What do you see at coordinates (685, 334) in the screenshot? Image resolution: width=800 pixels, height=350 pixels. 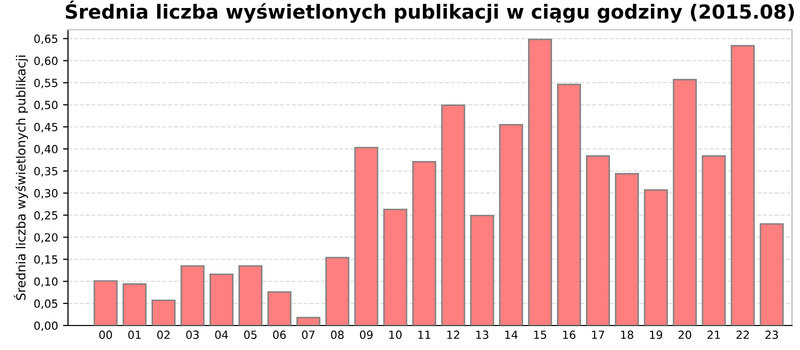 I see `x-tick-label: 20` at bounding box center [685, 334].